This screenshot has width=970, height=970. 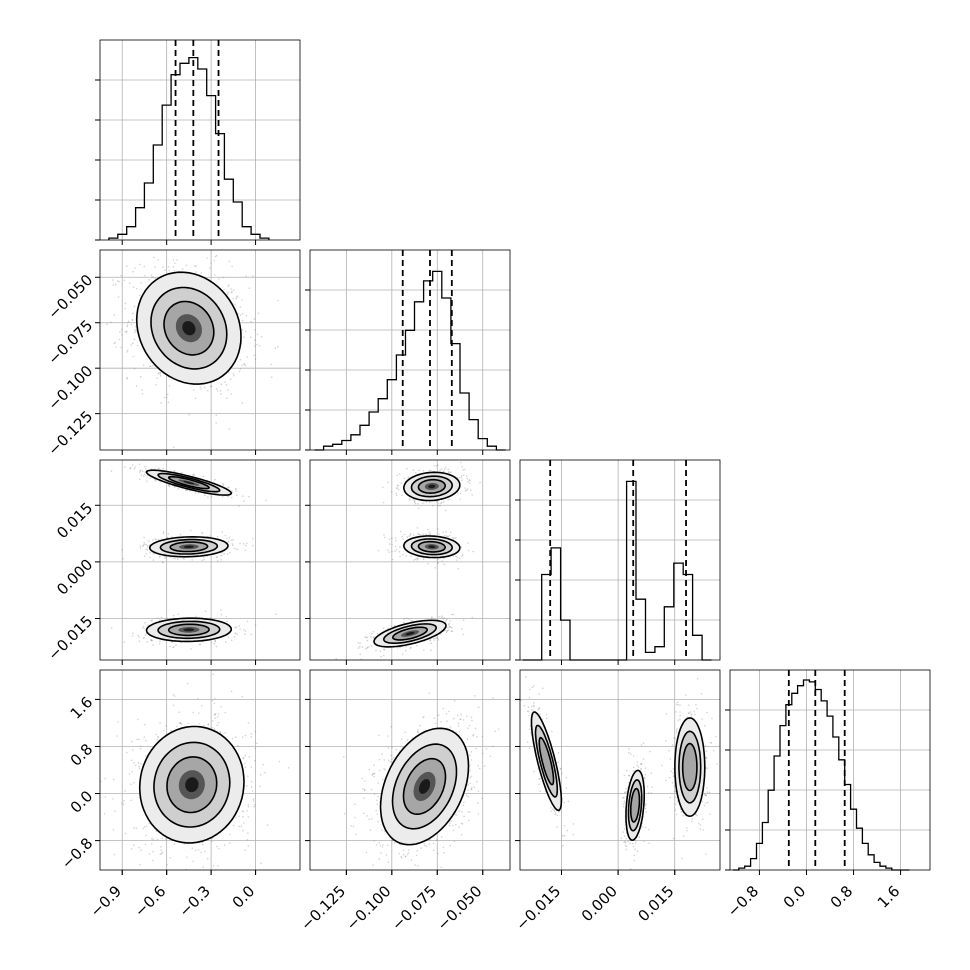 What do you see at coordinates (200, 140) in the screenshot?
I see `panel-background` at bounding box center [200, 140].